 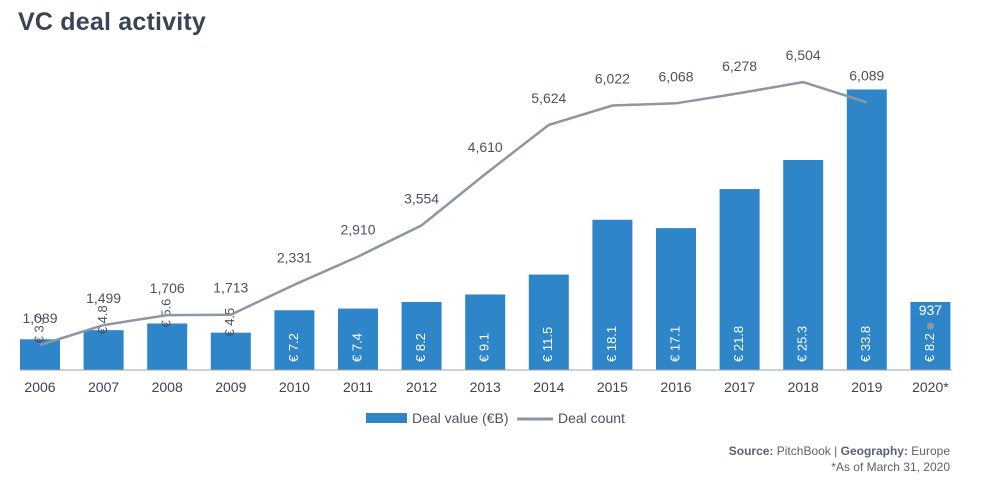 I want to click on deal-count-point, so click(x=930, y=326).